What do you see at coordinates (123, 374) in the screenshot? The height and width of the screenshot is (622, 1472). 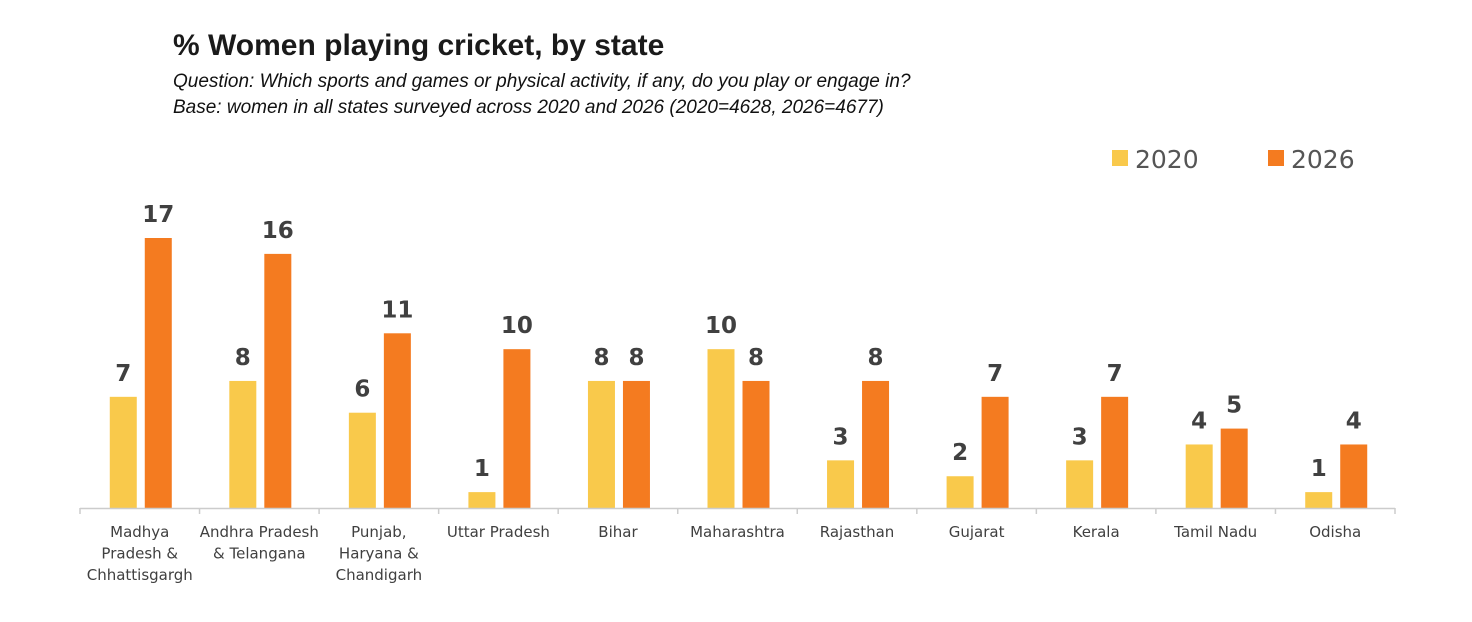 I see `data-label-2020: 7` at bounding box center [123, 374].